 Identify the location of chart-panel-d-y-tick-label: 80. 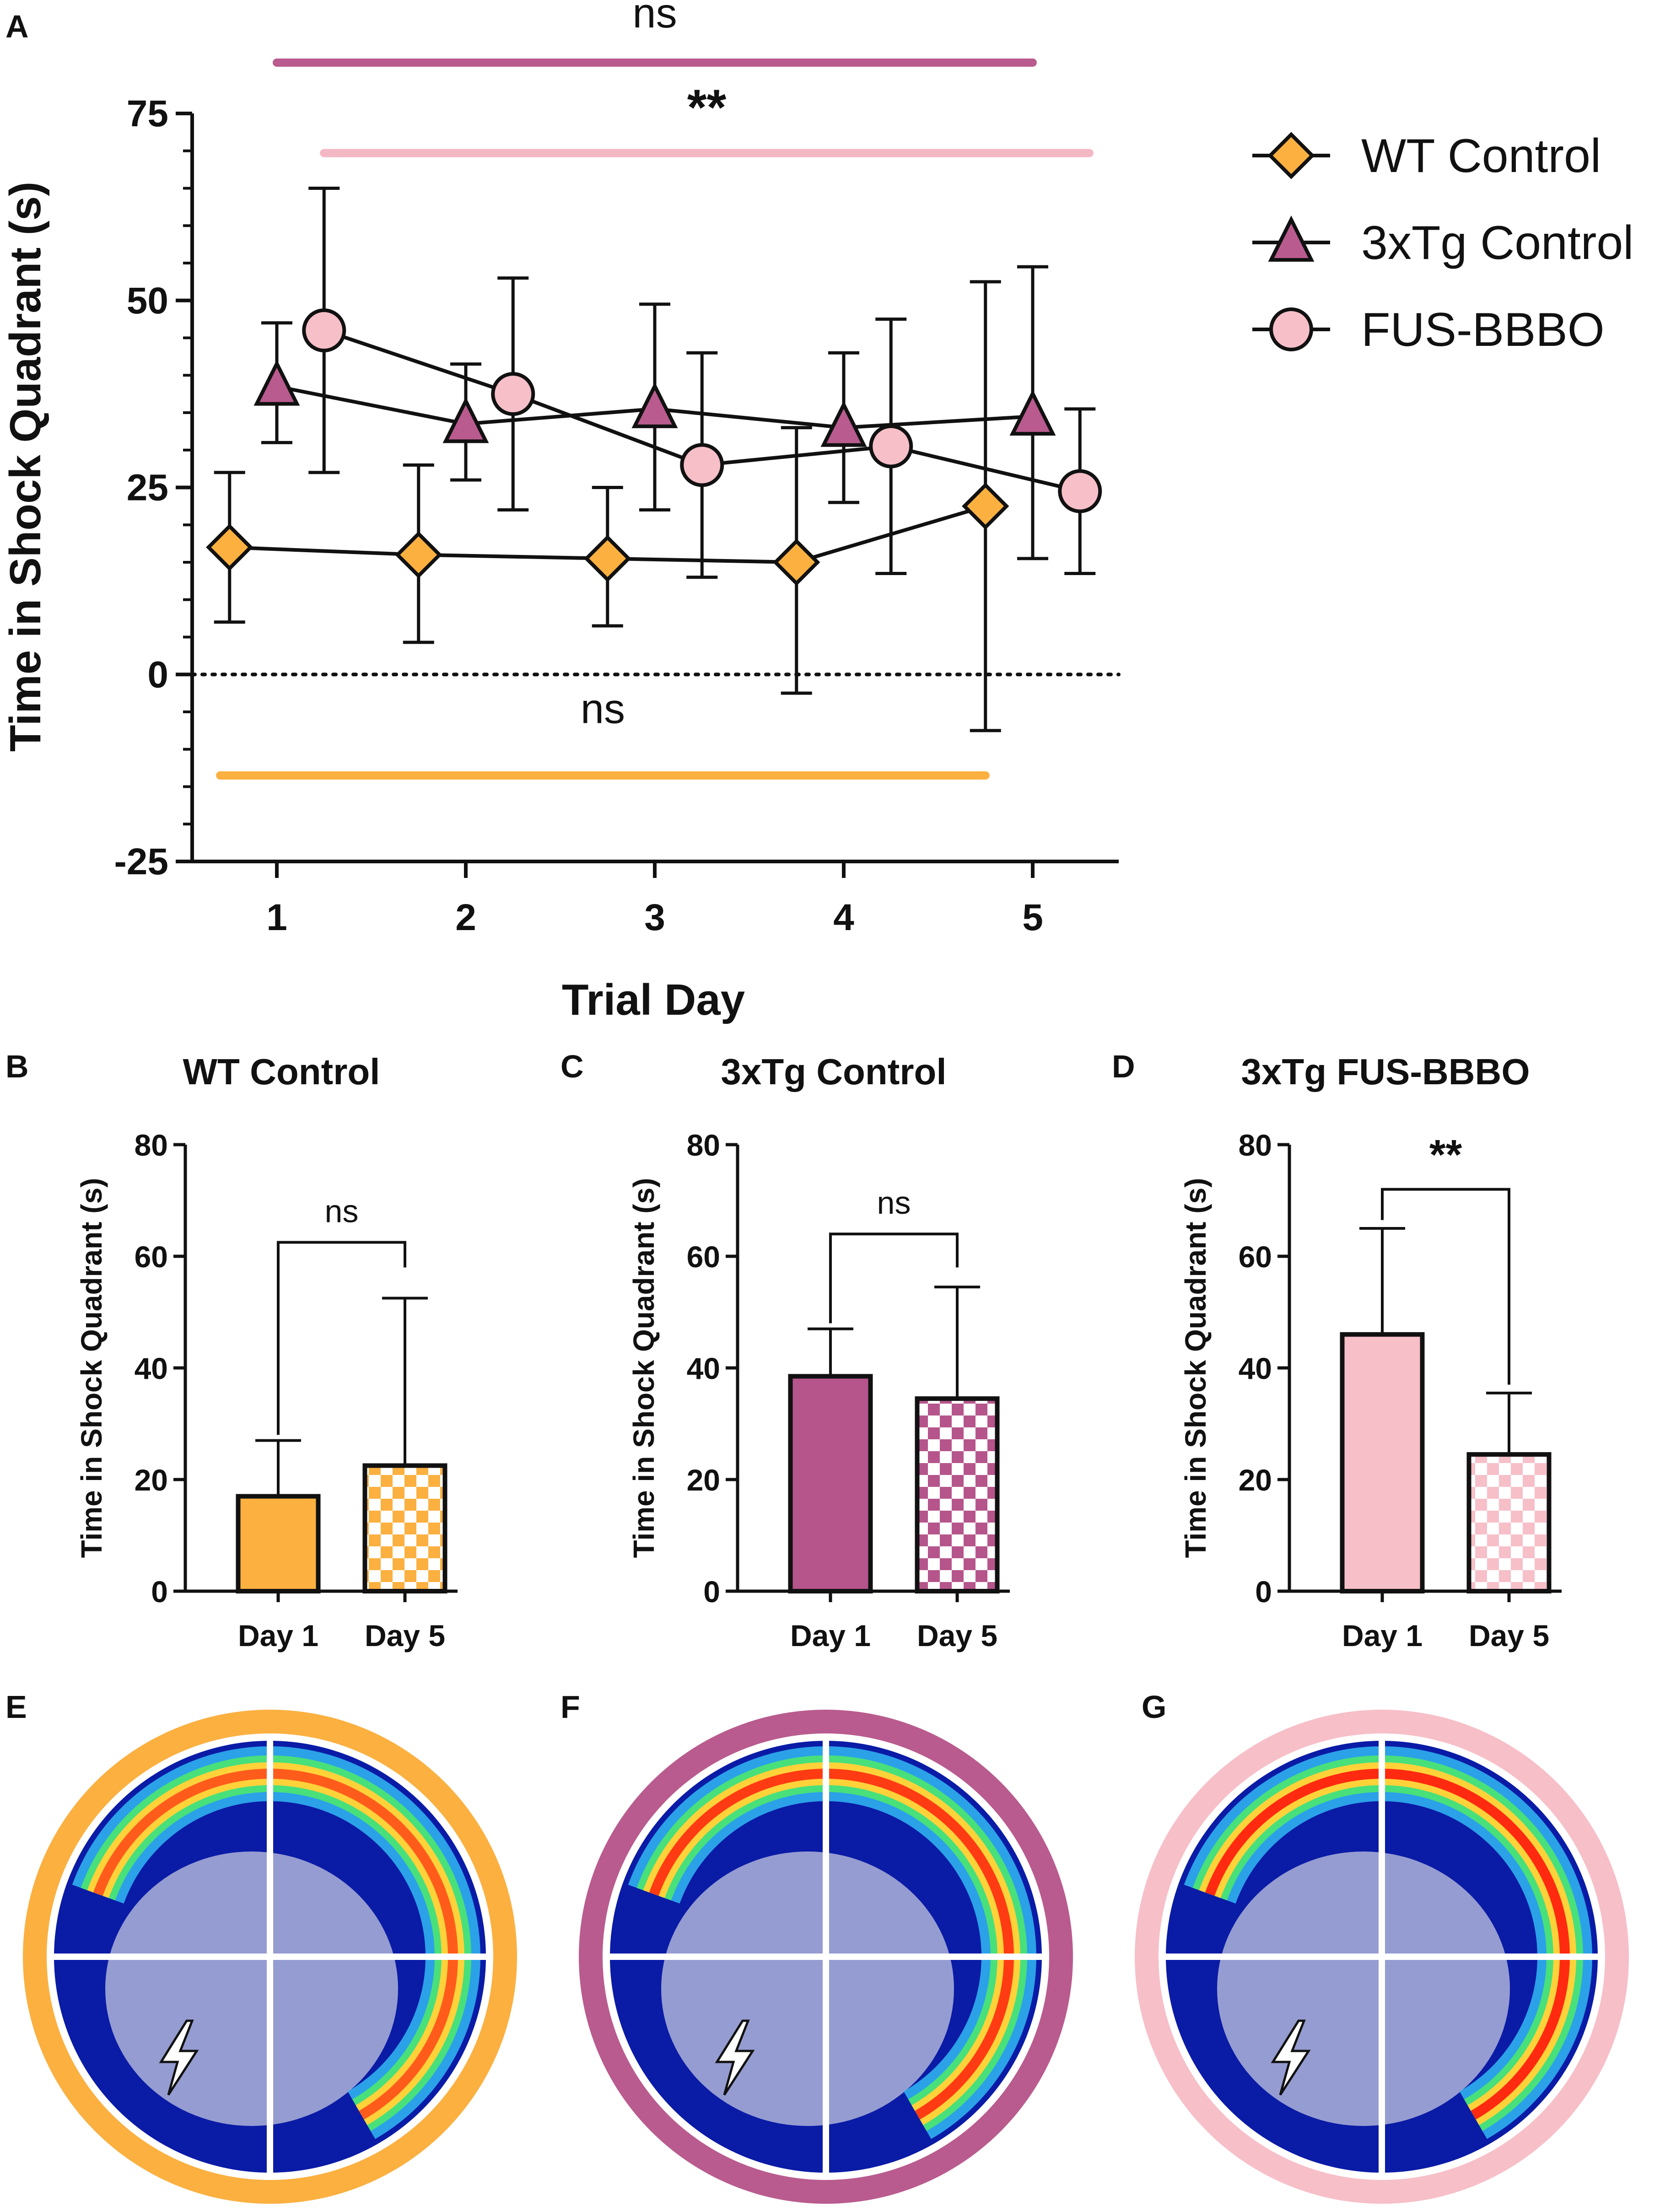
(1255, 1145).